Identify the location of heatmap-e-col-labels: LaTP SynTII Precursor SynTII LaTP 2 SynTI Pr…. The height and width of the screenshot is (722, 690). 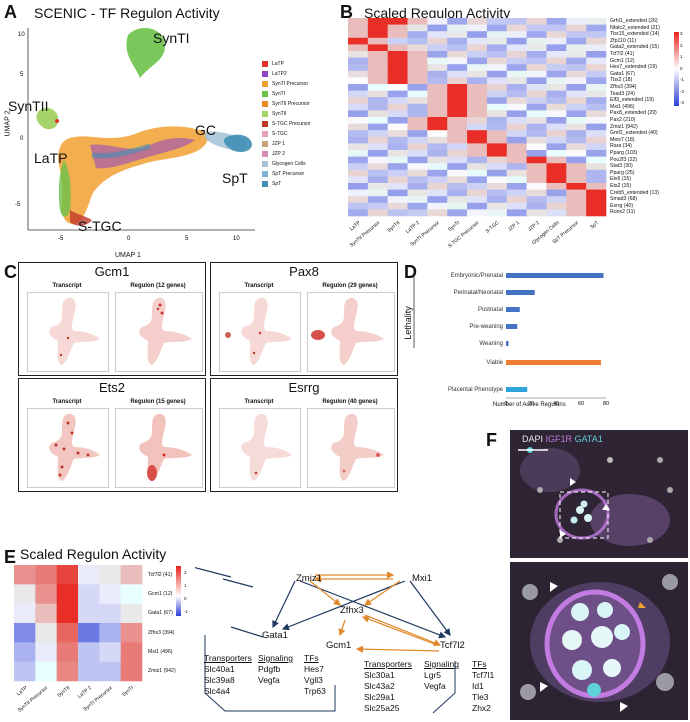
(79, 701).